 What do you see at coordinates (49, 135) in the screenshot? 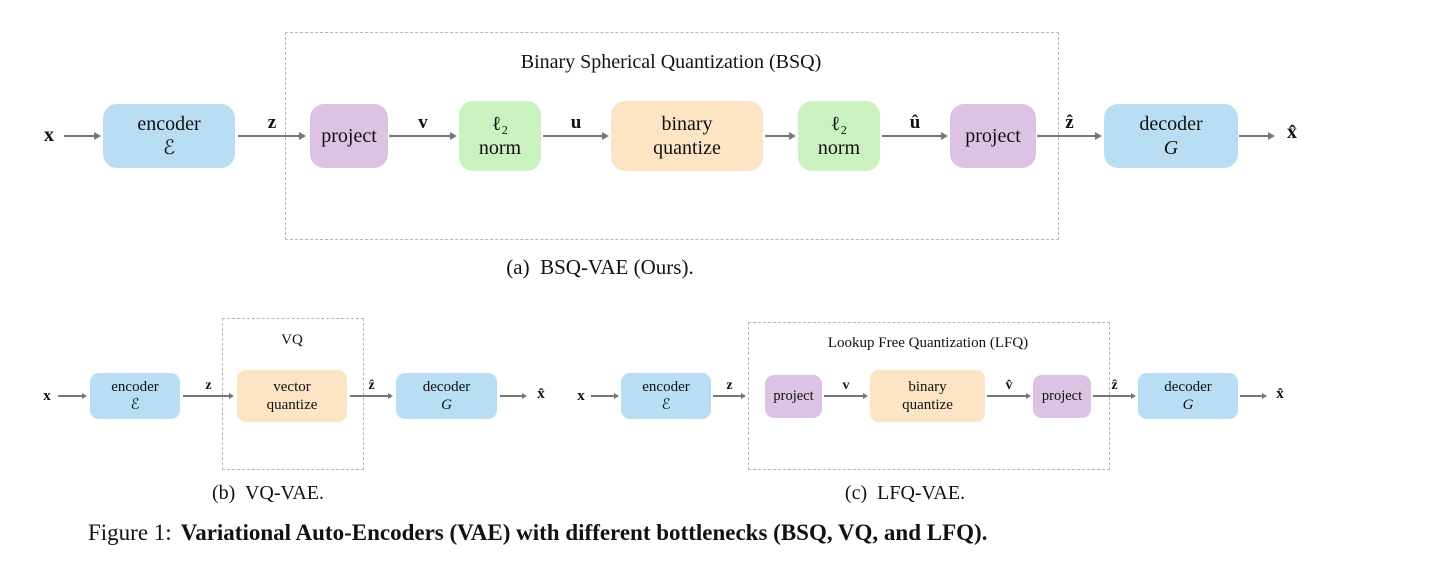
I see `panel-a-input-label: x` at bounding box center [49, 135].